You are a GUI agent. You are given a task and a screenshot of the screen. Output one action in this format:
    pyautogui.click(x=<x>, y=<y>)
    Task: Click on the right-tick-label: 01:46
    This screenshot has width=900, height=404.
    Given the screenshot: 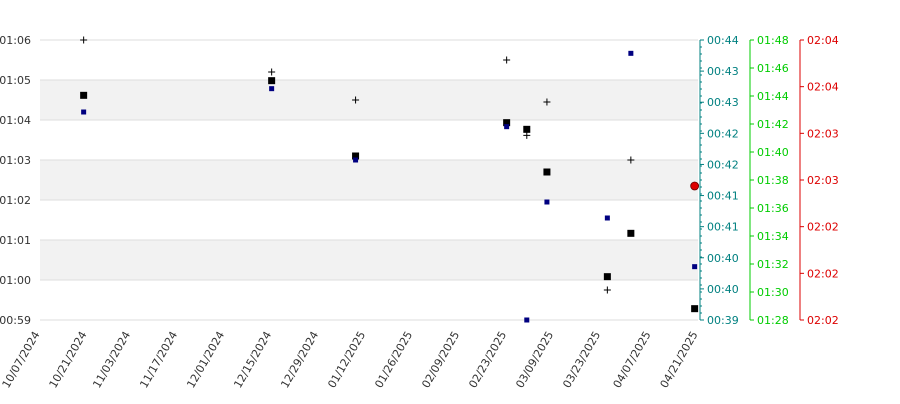 What is the action you would take?
    pyautogui.click(x=773, y=68)
    